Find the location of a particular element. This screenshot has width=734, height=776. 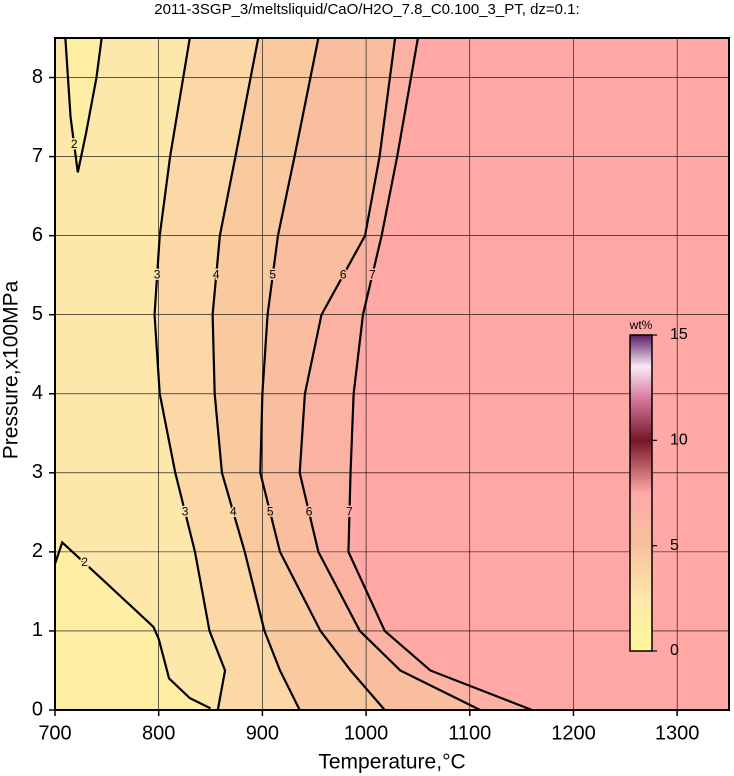

y-tick-label: 1 is located at coordinates (37, 630).